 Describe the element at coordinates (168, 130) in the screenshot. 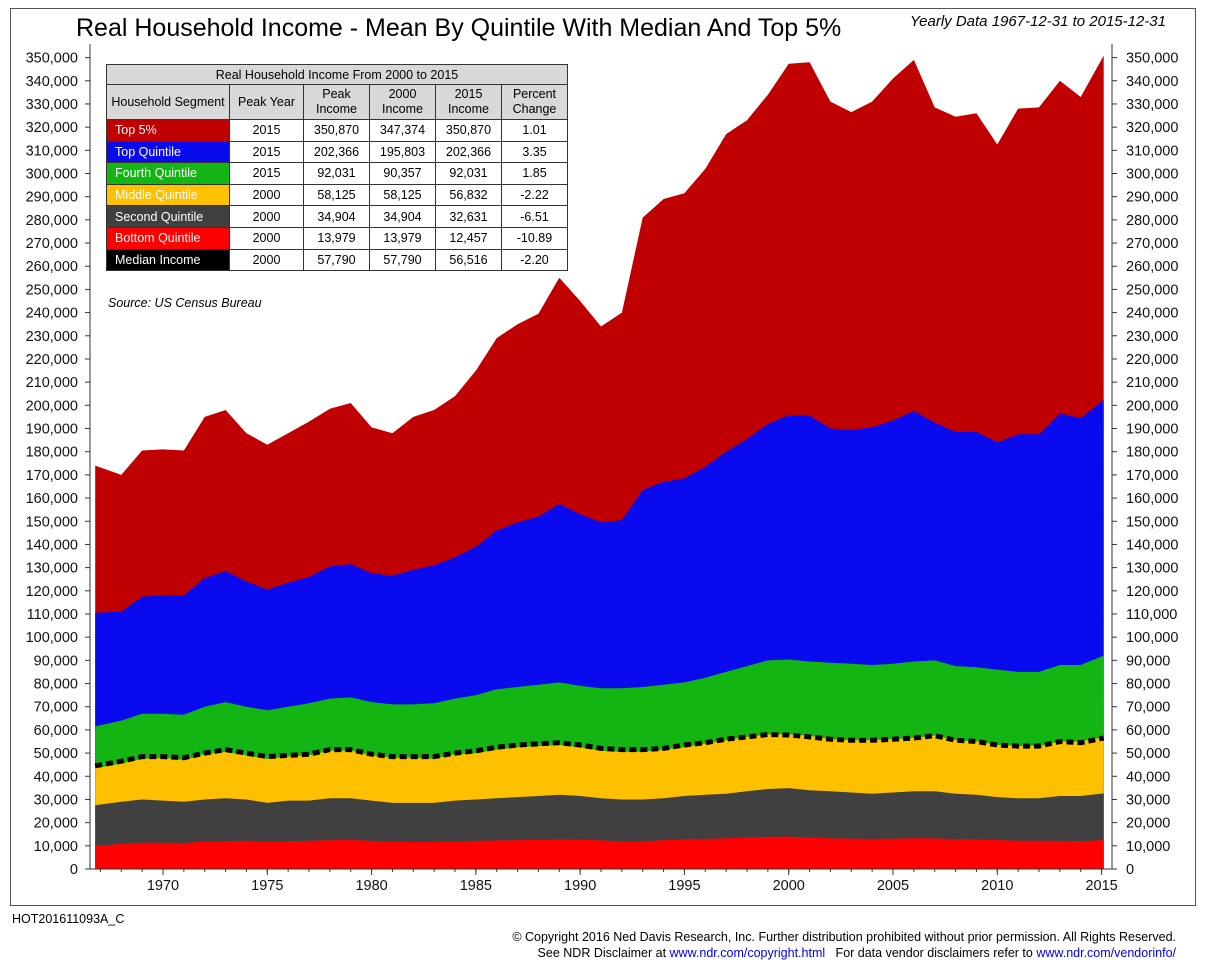

I see `segment-cell: Top 5%` at that location.